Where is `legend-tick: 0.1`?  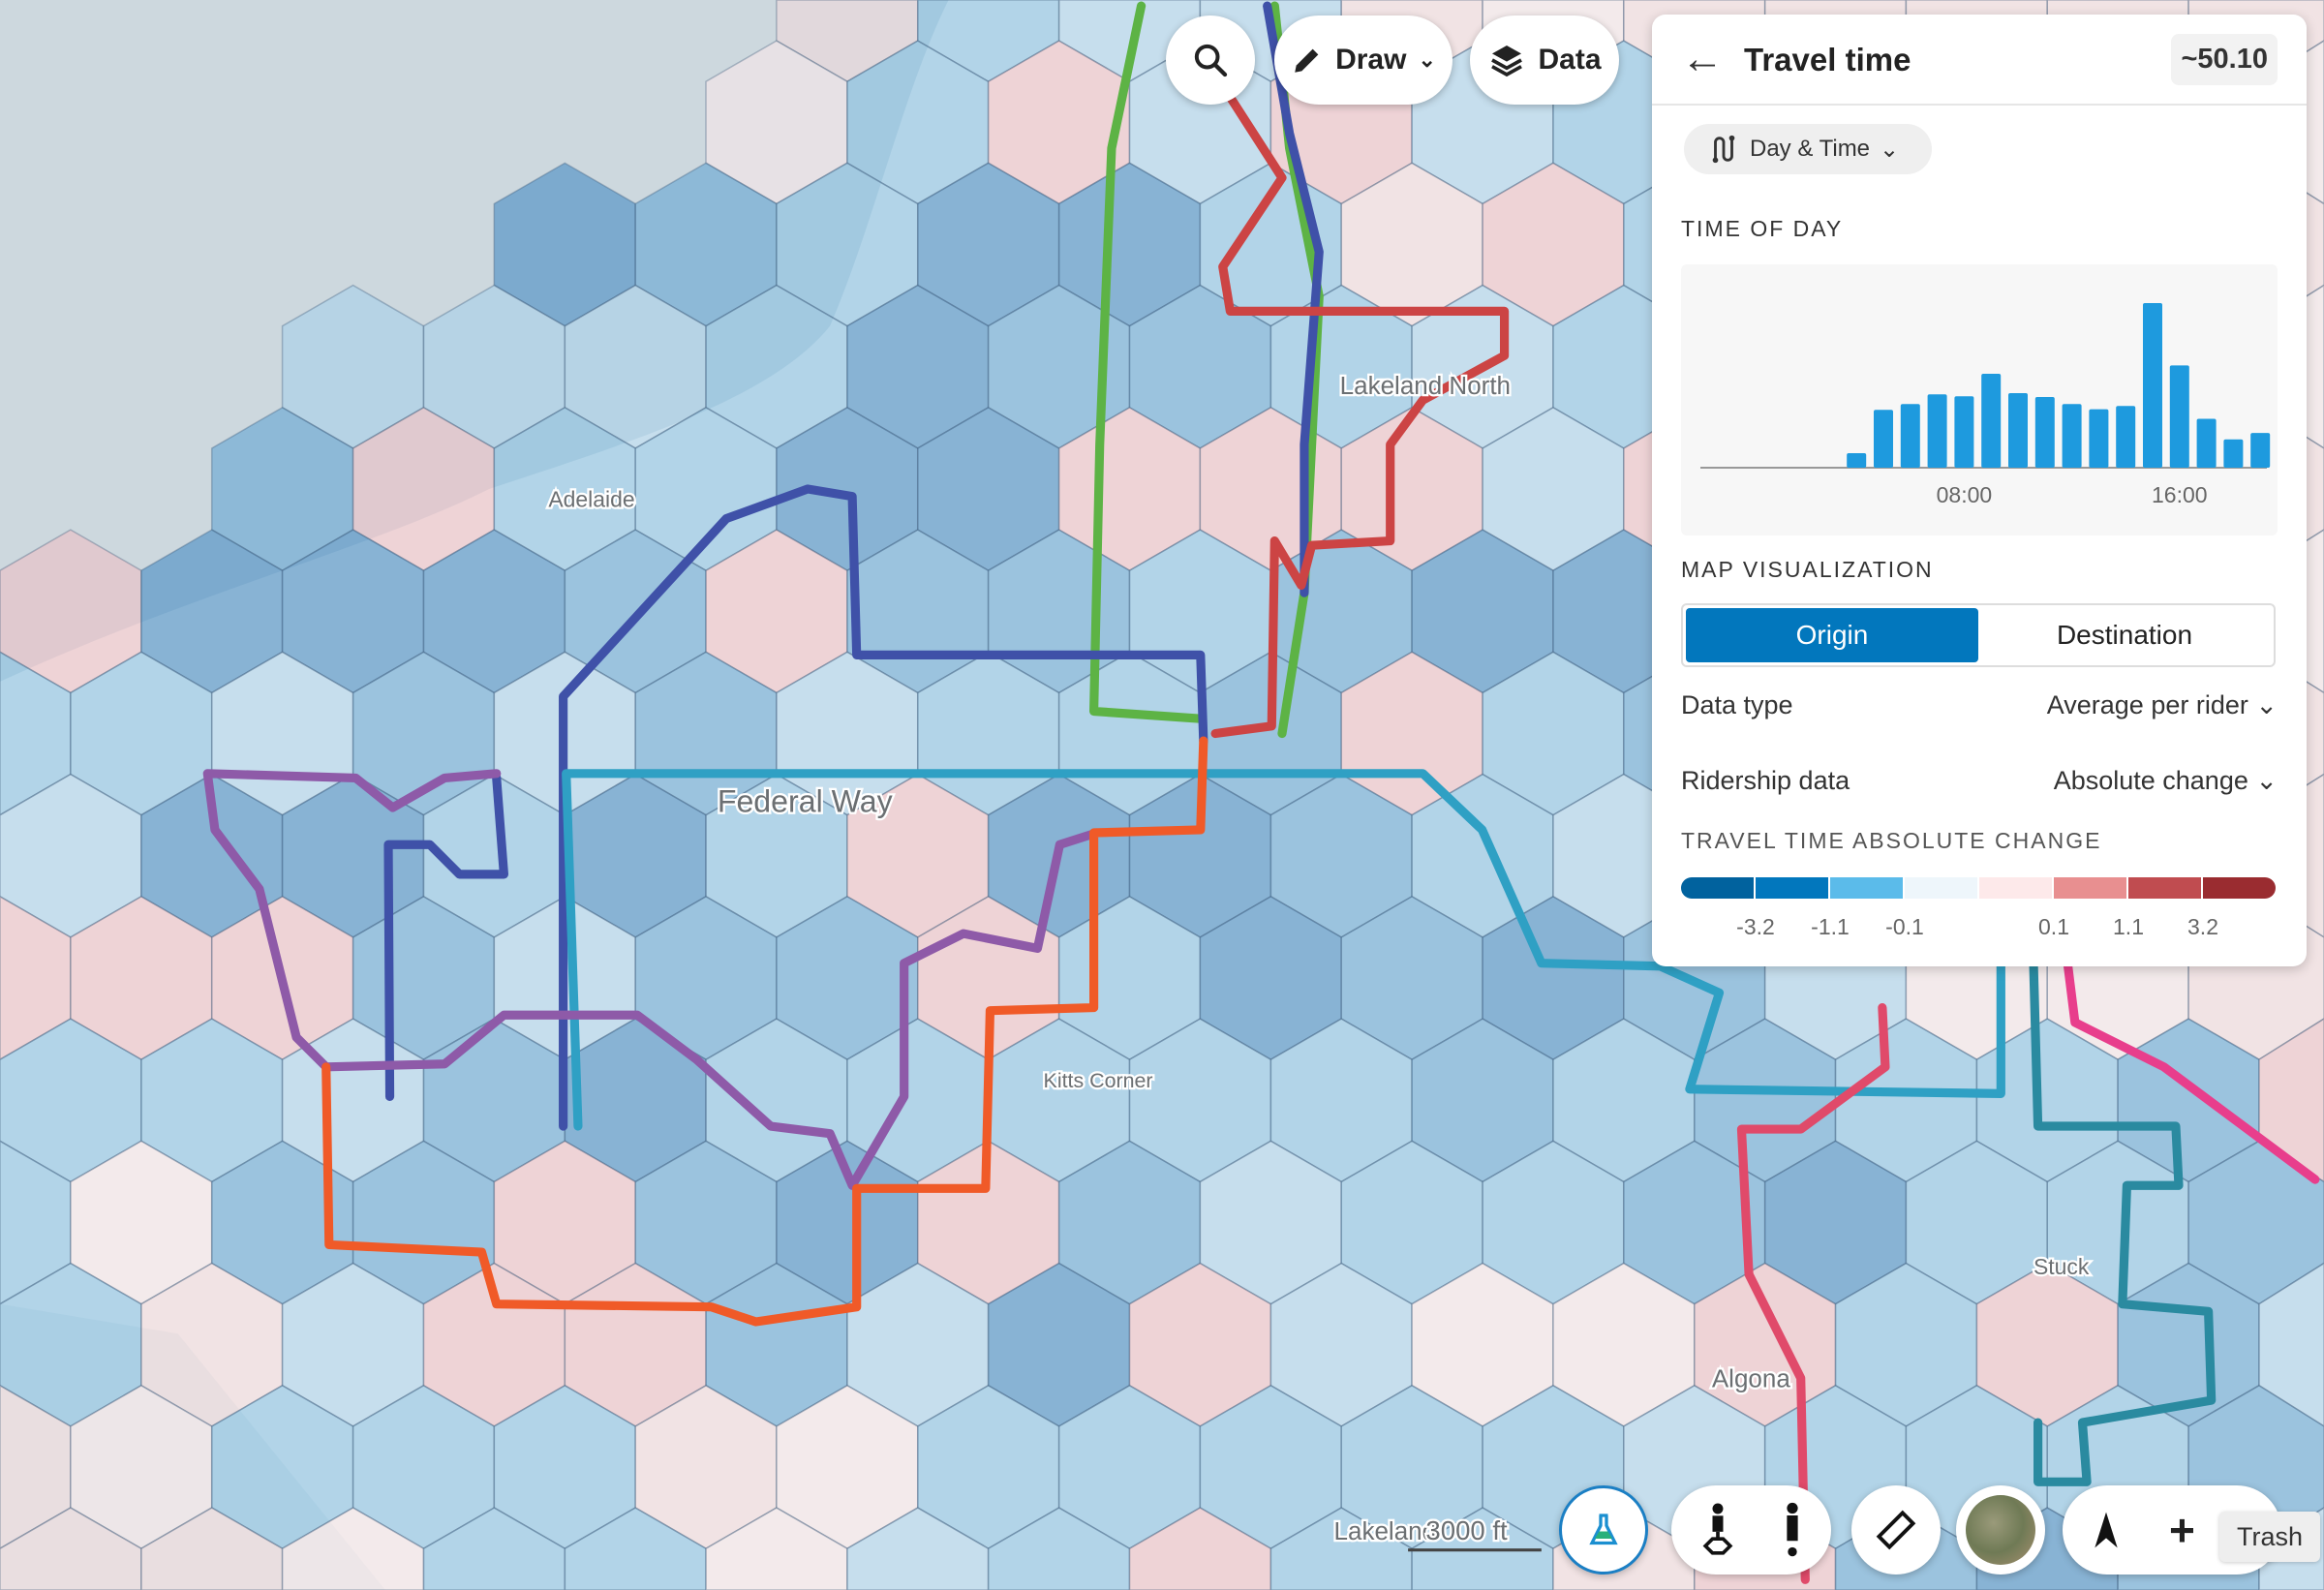 legend-tick: 0.1 is located at coordinates (2053, 926).